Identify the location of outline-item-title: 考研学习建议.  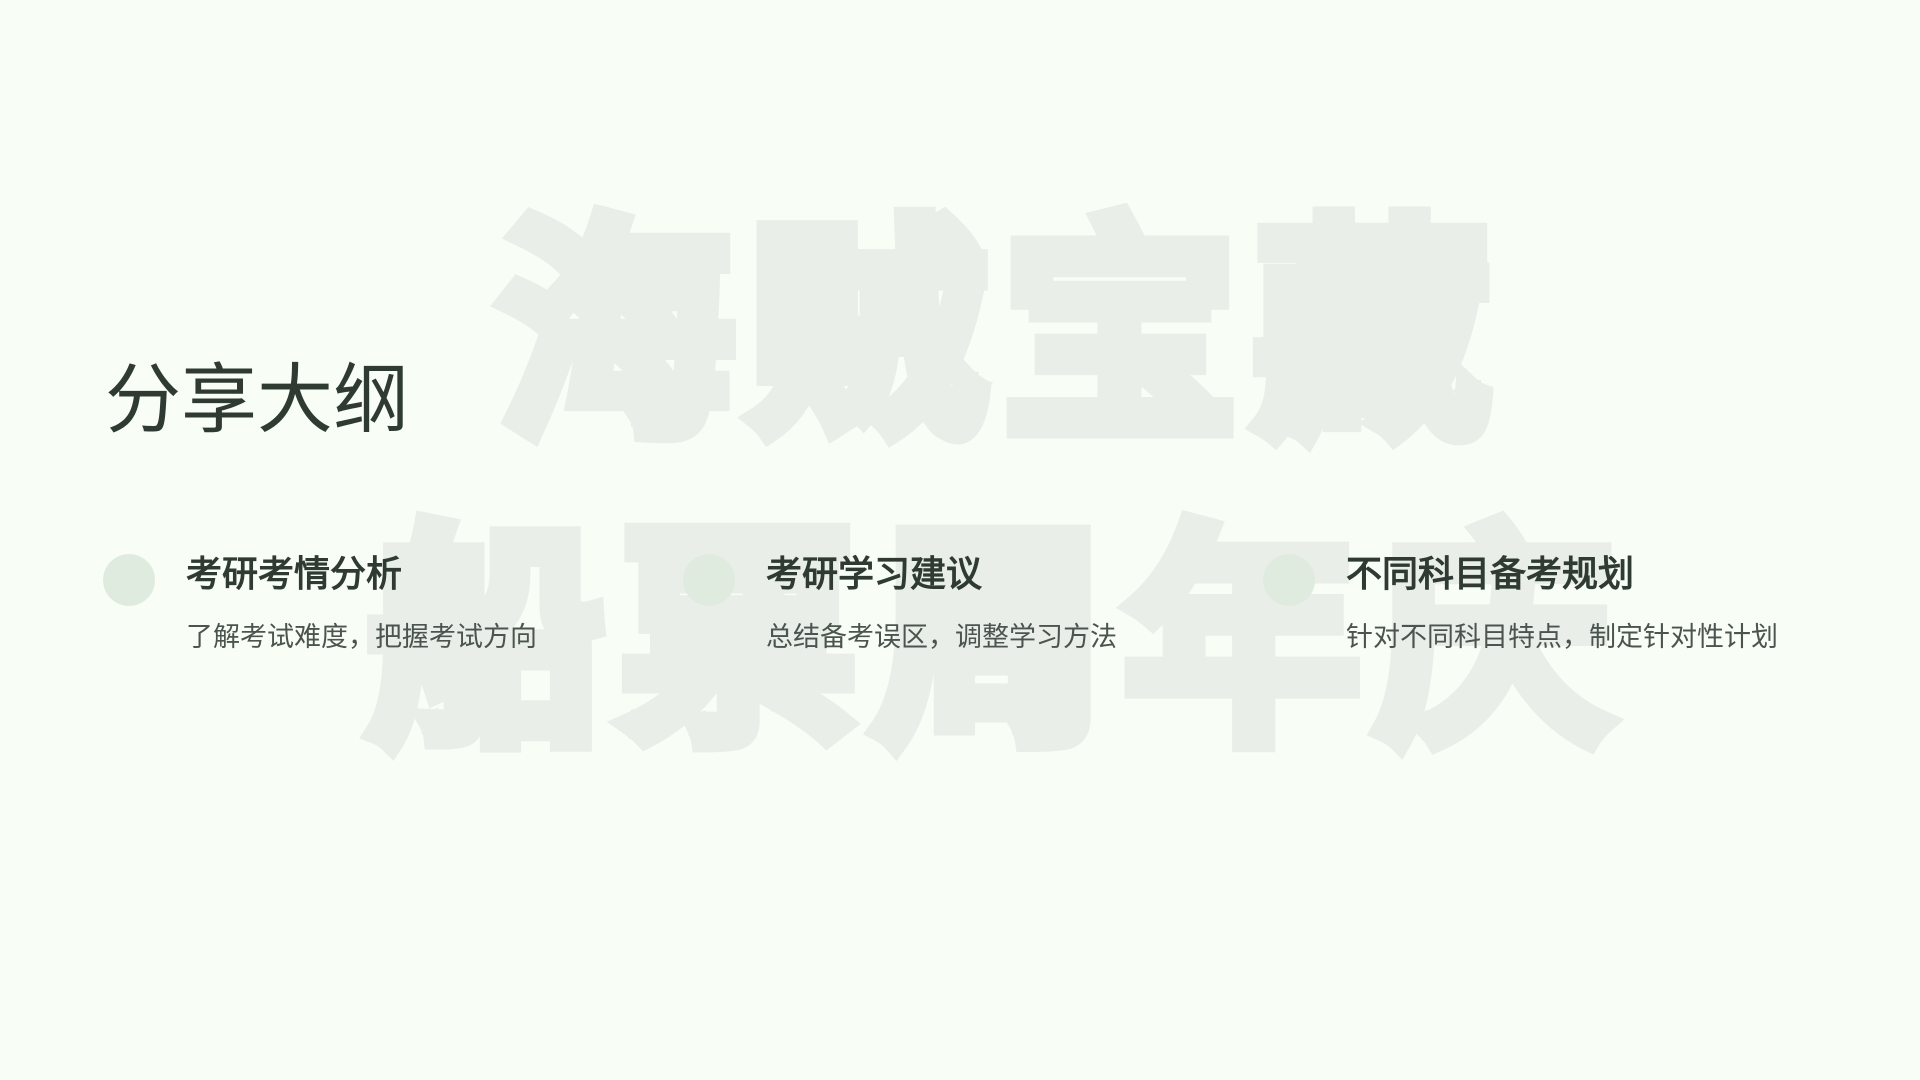
(874, 574).